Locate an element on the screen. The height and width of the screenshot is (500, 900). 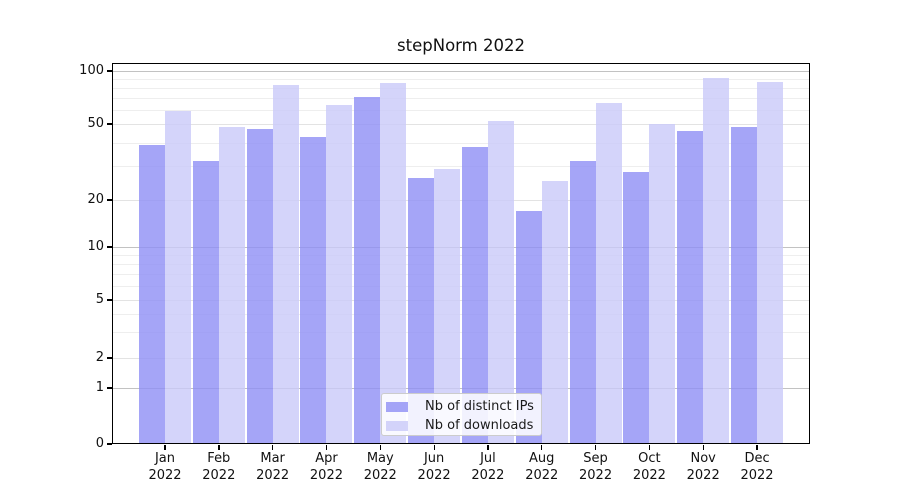
x-tick-month: Jan is located at coordinates (165, 458).